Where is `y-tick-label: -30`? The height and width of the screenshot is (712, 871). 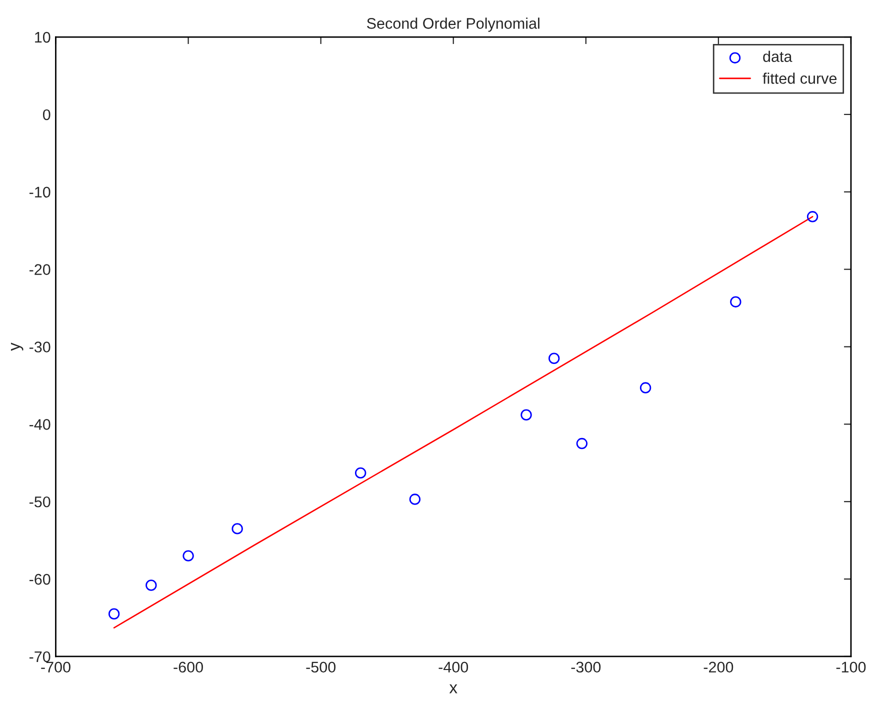 y-tick-label: -30 is located at coordinates (39, 347).